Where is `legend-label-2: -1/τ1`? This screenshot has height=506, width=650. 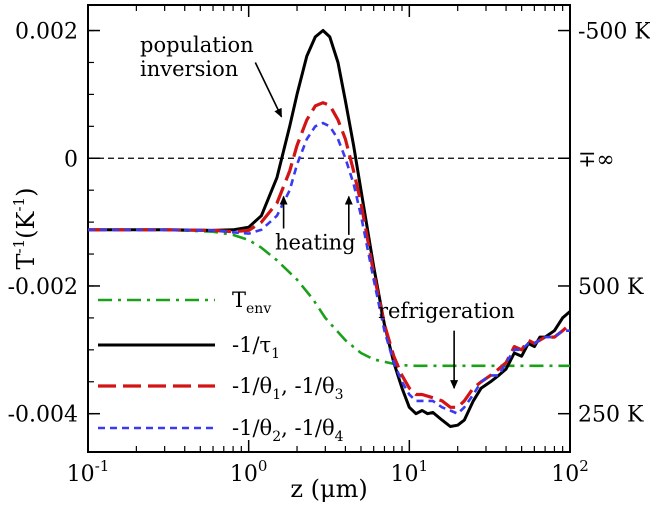
legend-label-2: -1/τ1 is located at coordinates (256, 347).